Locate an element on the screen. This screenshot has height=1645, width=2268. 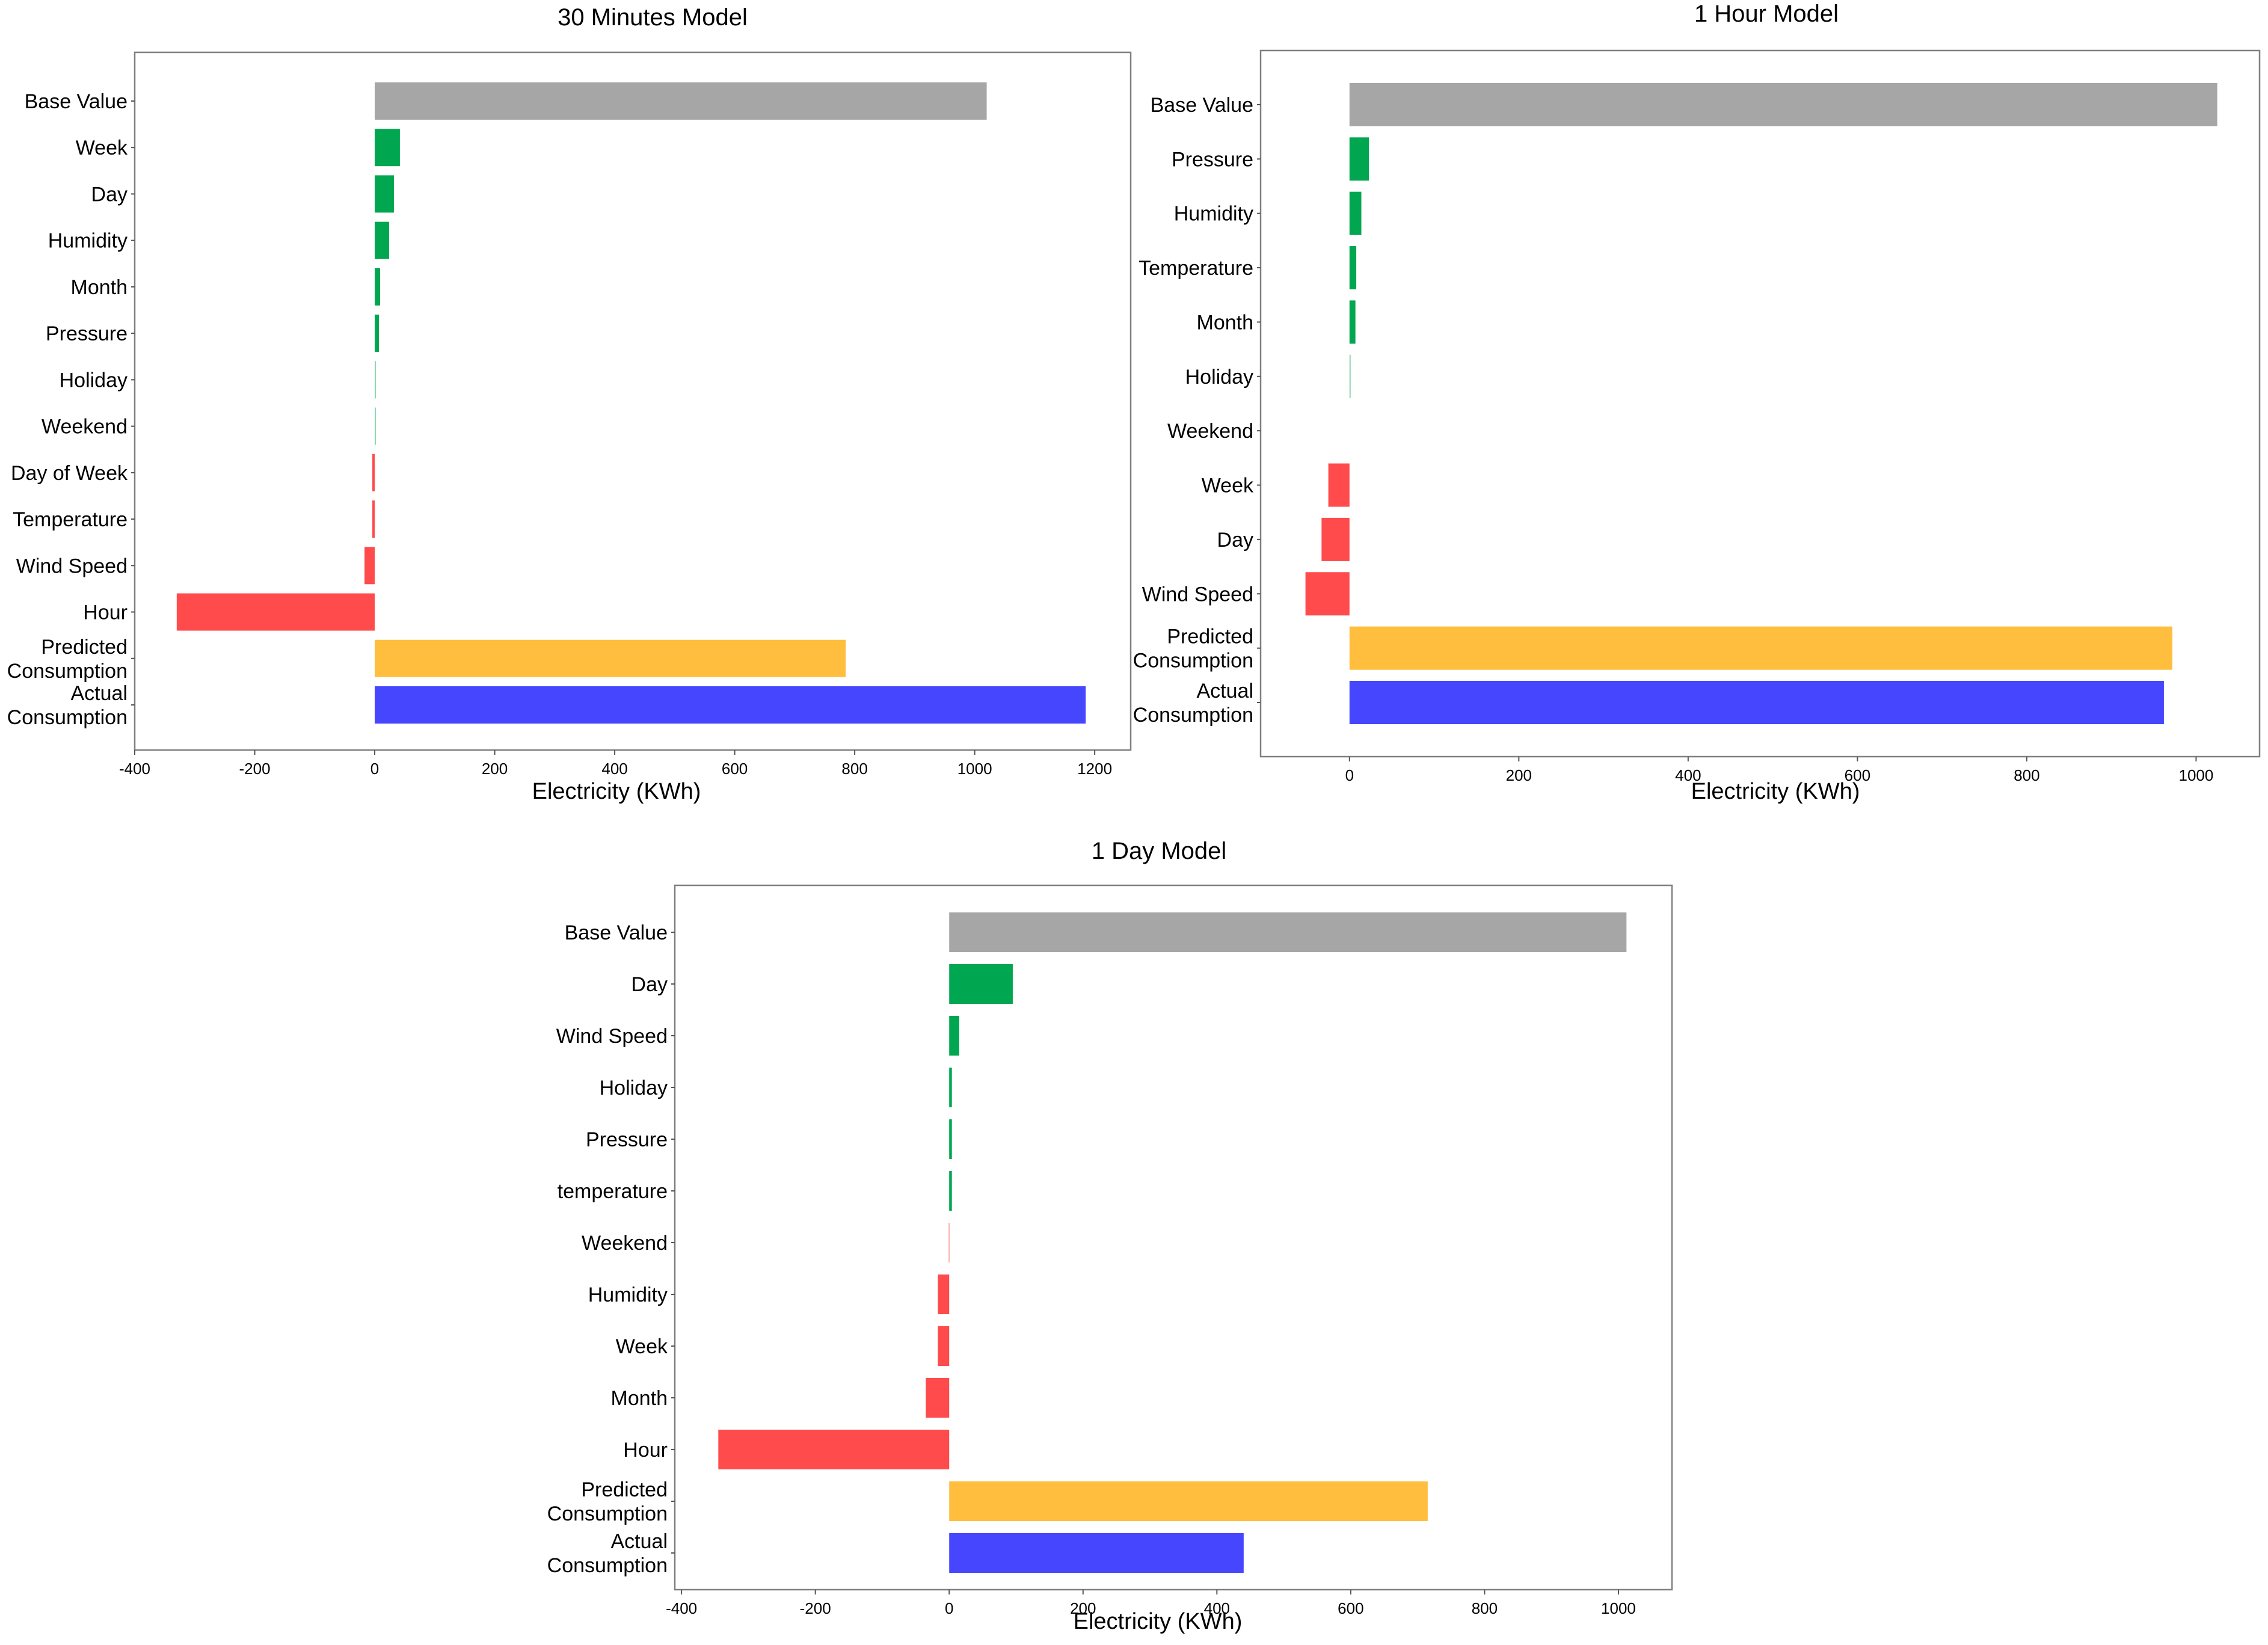
category-label-holiday: Holiday is located at coordinates (1219, 378).